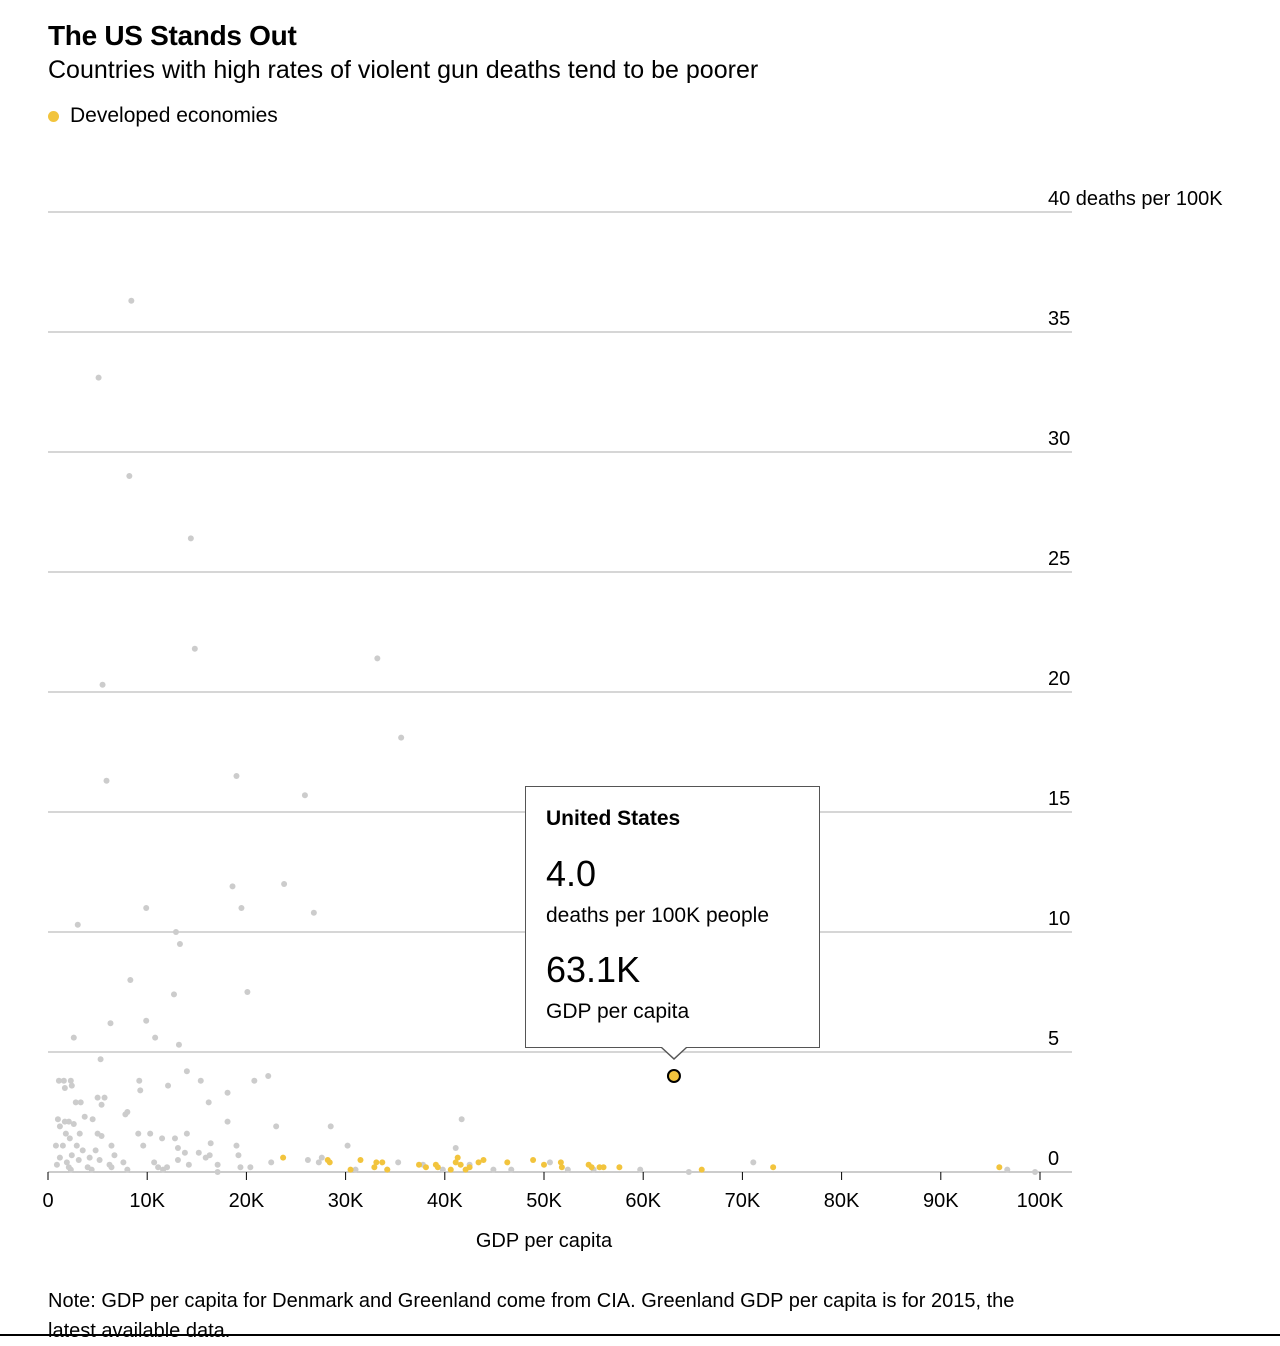  I want to click on x-tick-label-80000: 80K, so click(842, 1201).